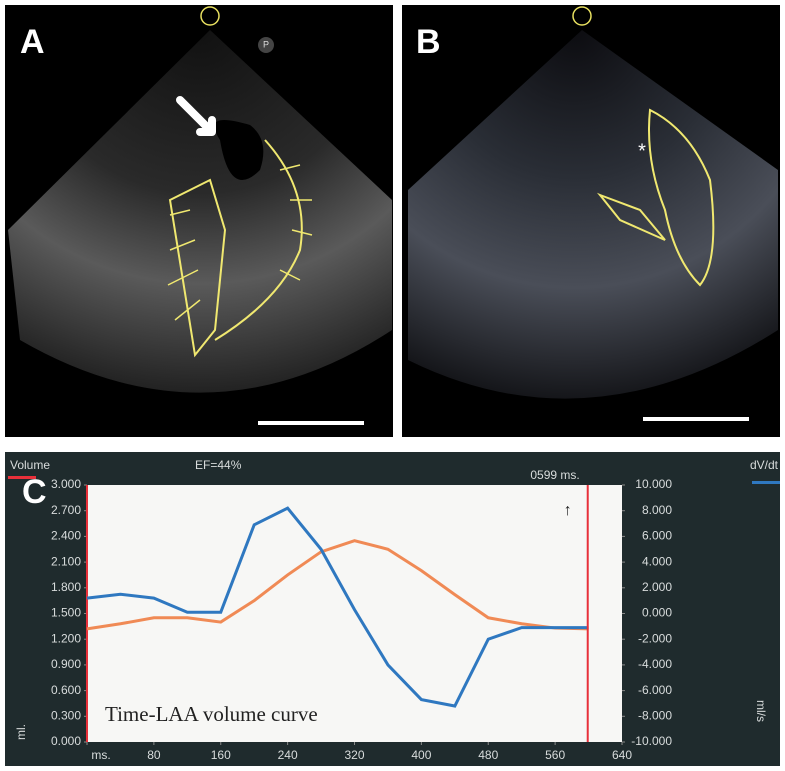 The height and width of the screenshot is (771, 785). What do you see at coordinates (66, 638) in the screenshot?
I see `y-tick-label: 1.200` at bounding box center [66, 638].